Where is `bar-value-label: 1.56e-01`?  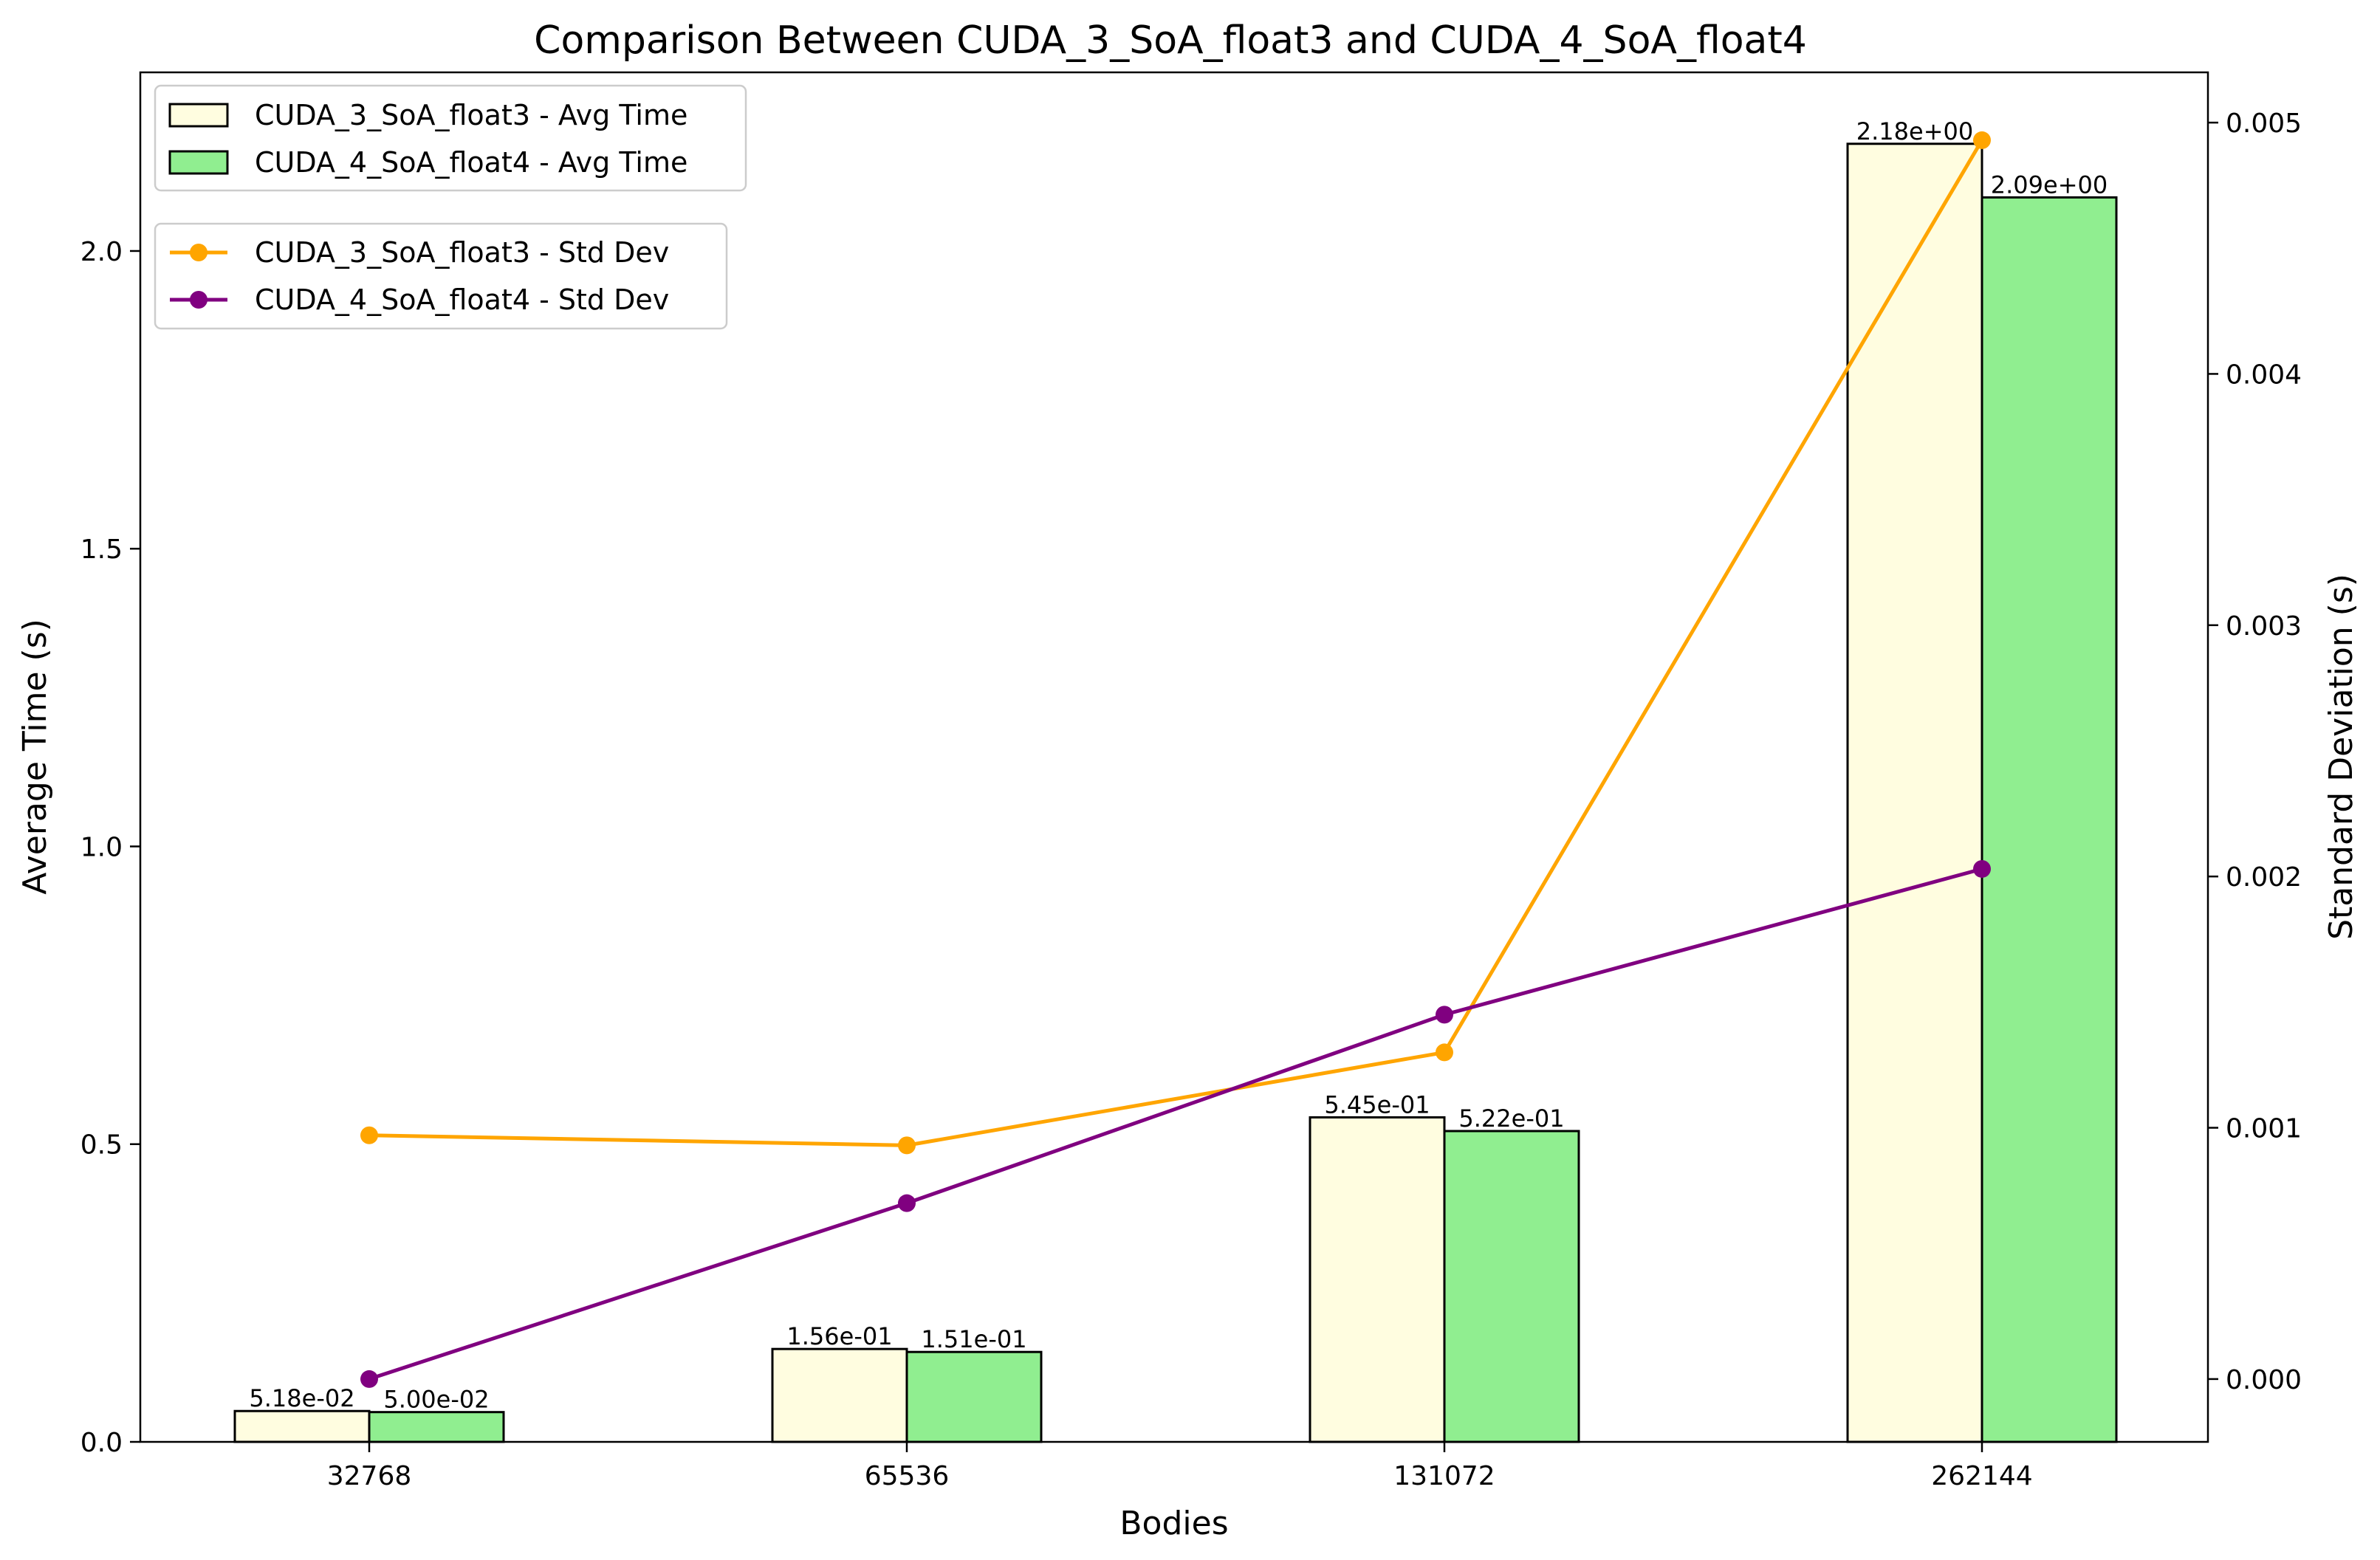
bar-value-label: 1.56e-01 is located at coordinates (839, 1336).